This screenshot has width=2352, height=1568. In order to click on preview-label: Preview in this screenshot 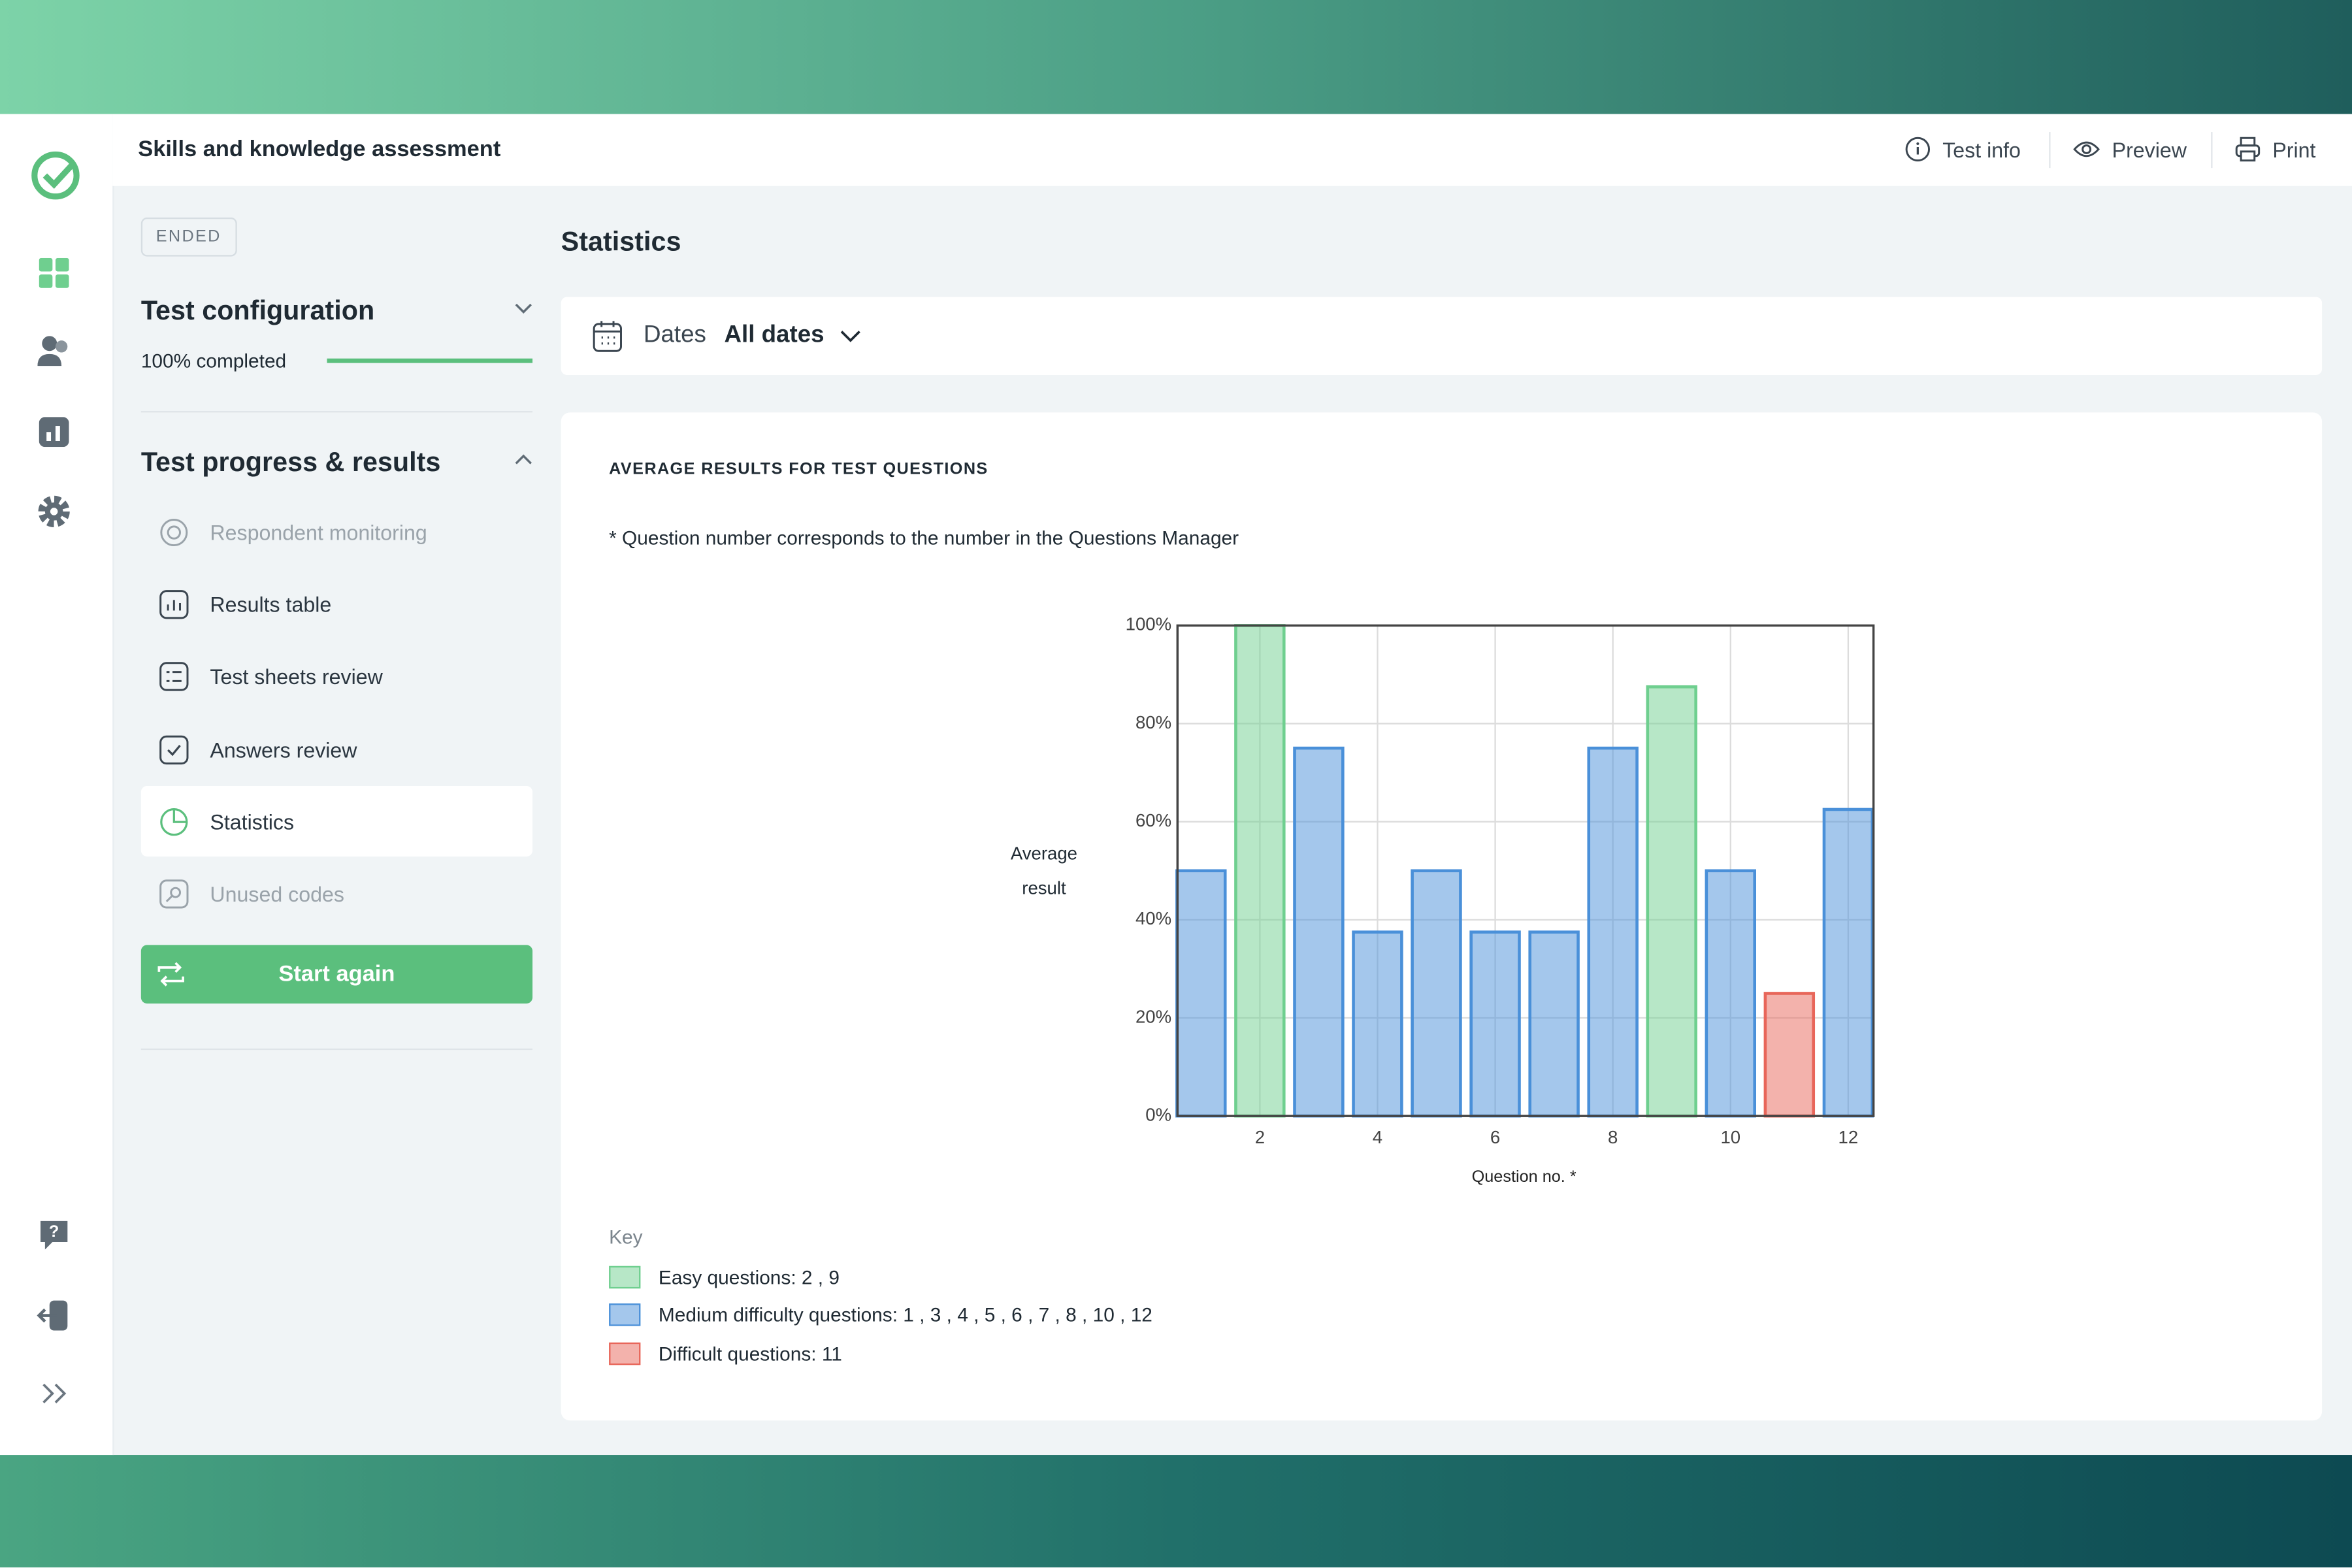, I will do `click(2149, 149)`.